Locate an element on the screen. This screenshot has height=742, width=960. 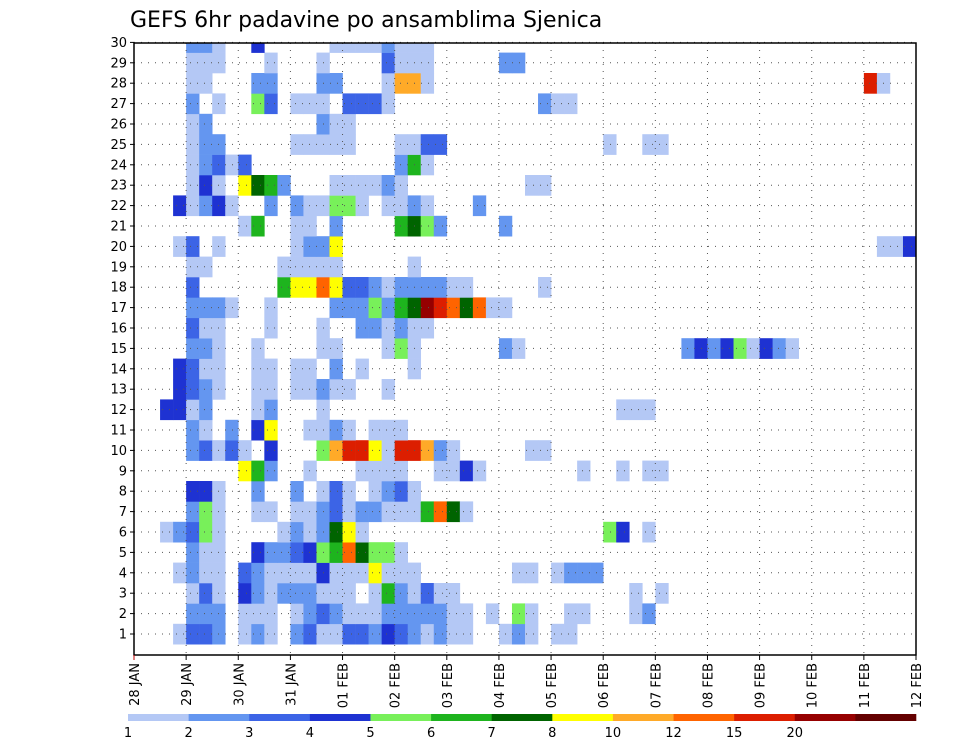
y-tick-label: 2 is located at coordinates (123, 614).